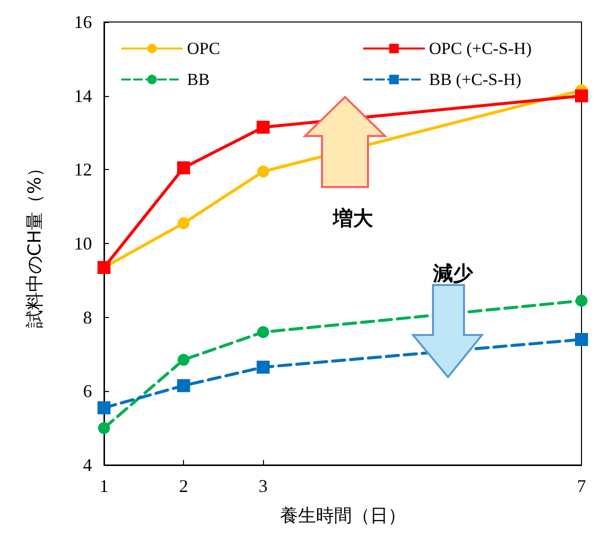 The height and width of the screenshot is (542, 597). I want to click on x-tick-label: 7, so click(581, 486).